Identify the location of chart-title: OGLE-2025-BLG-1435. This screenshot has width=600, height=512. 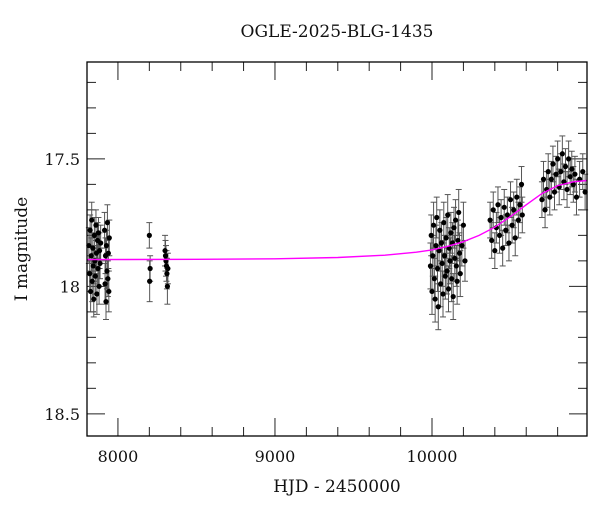
(337, 32).